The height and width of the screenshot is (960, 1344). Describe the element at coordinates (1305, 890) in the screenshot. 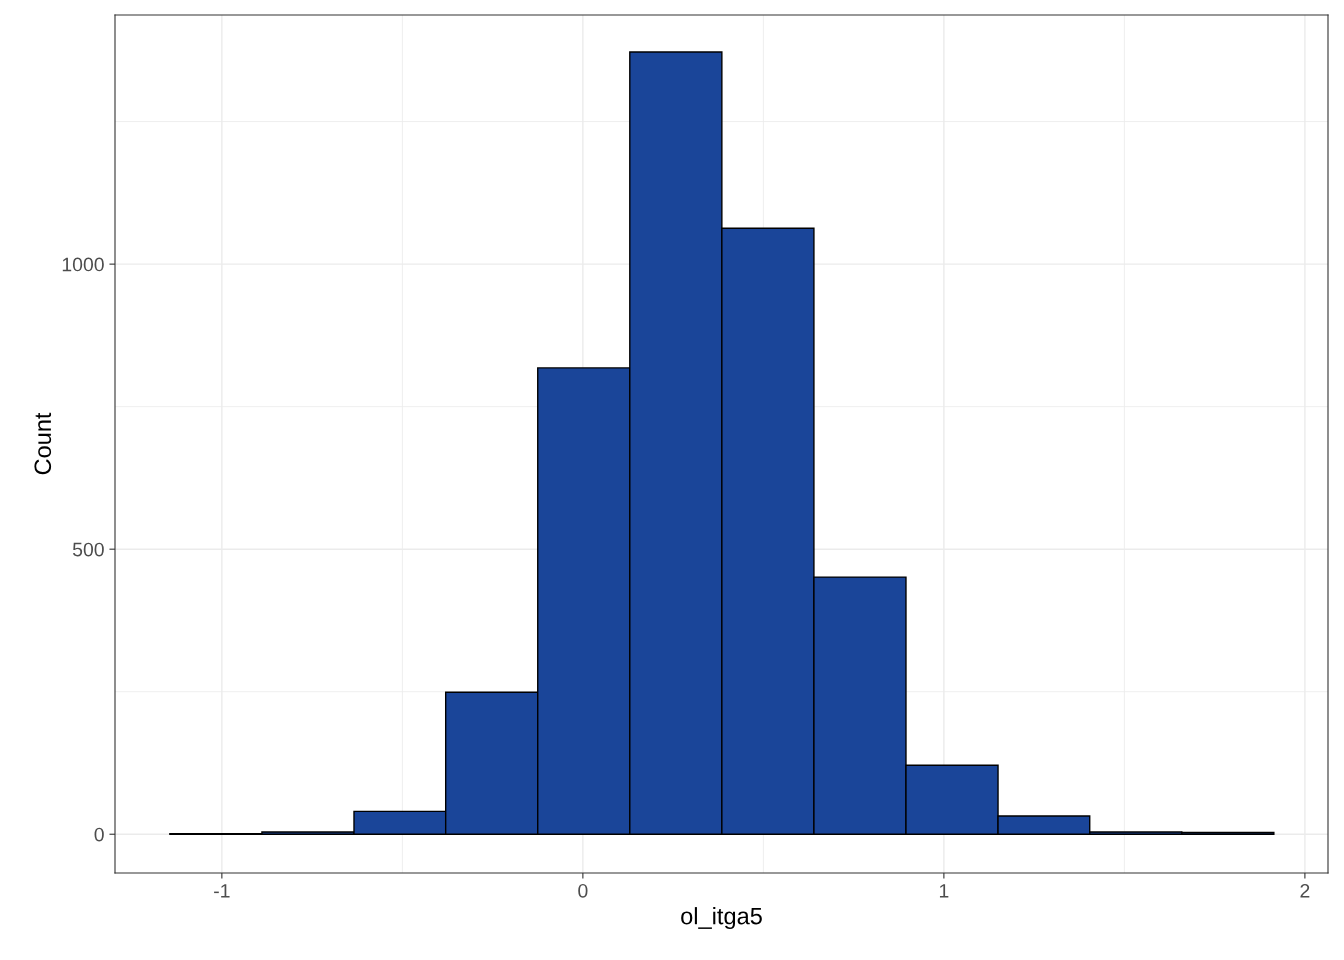

I see `x-tick-label: 2` at that location.